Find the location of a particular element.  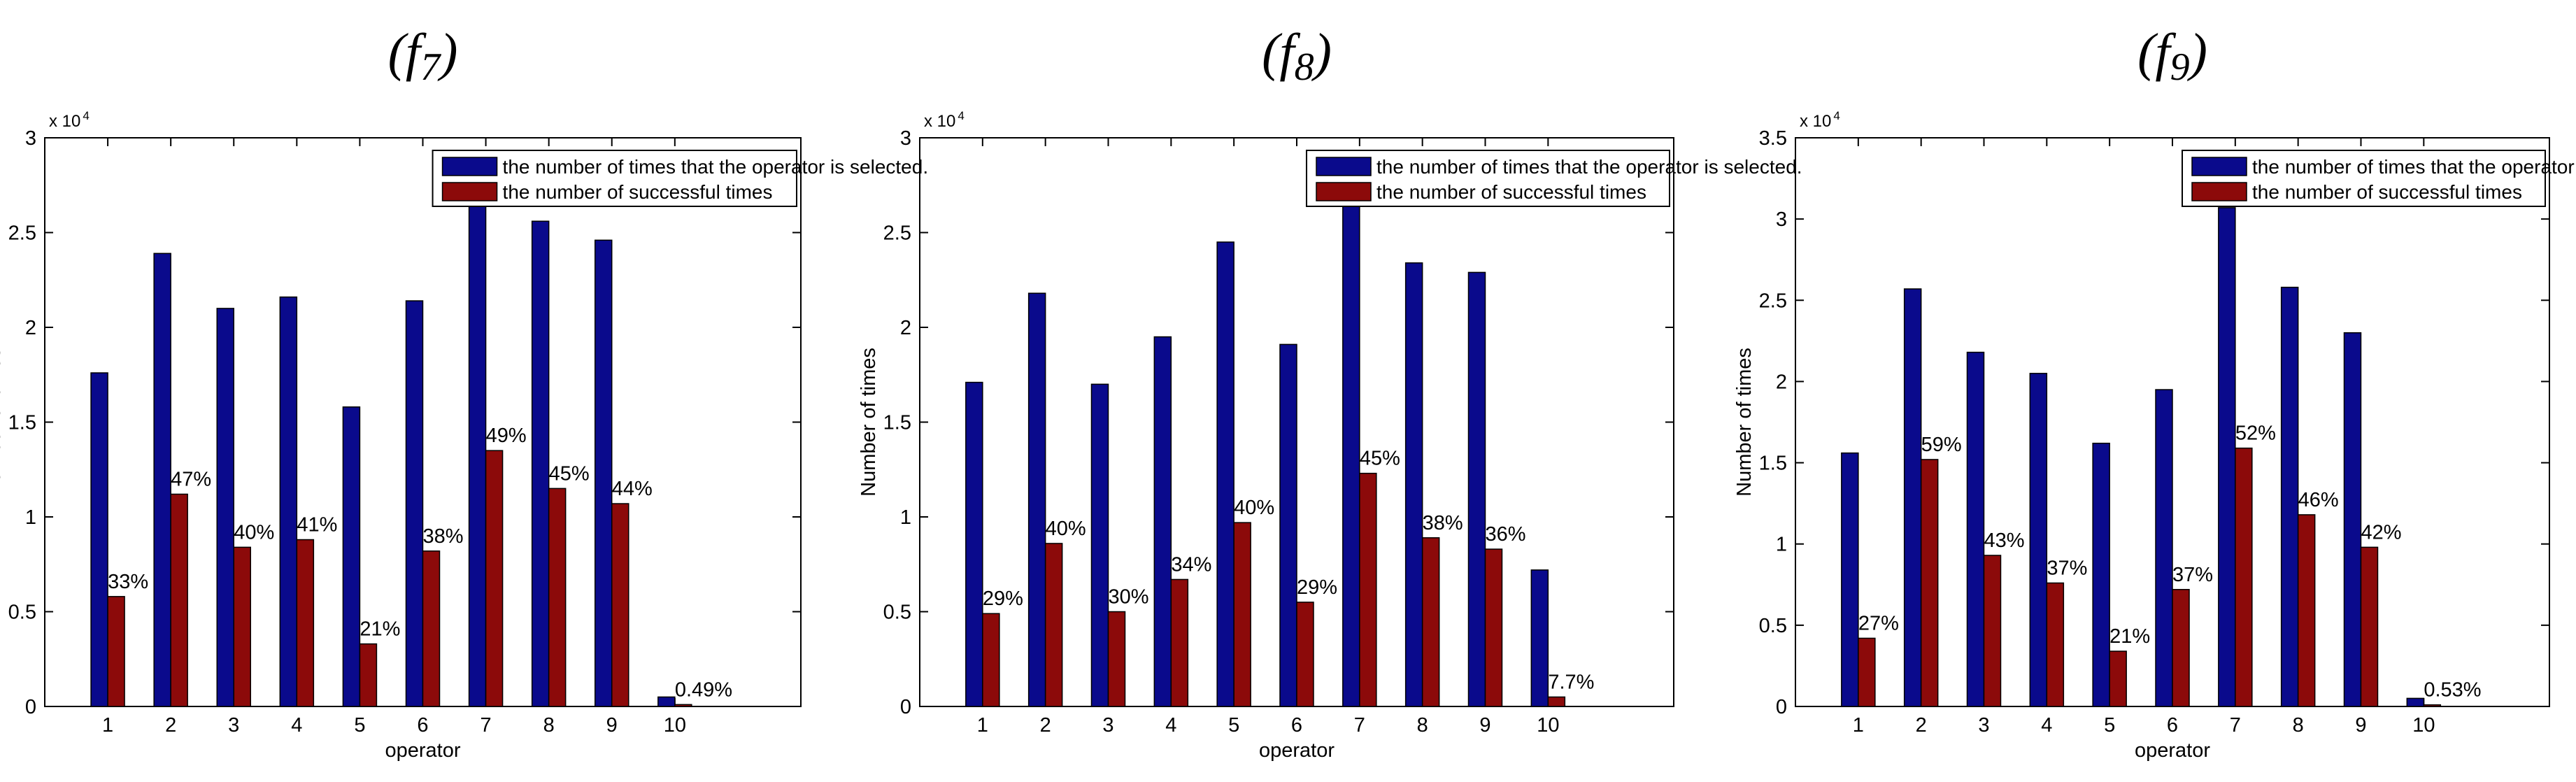

percent-label: 30% is located at coordinates (1129, 598).